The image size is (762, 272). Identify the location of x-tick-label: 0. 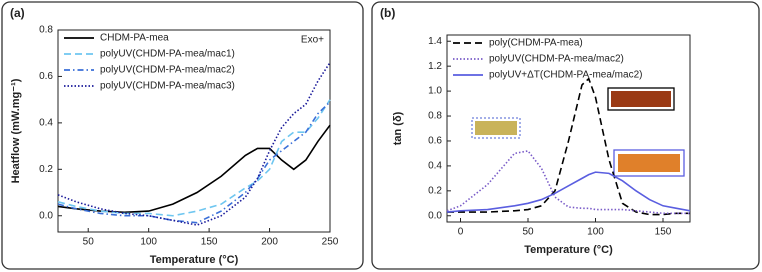
(461, 232).